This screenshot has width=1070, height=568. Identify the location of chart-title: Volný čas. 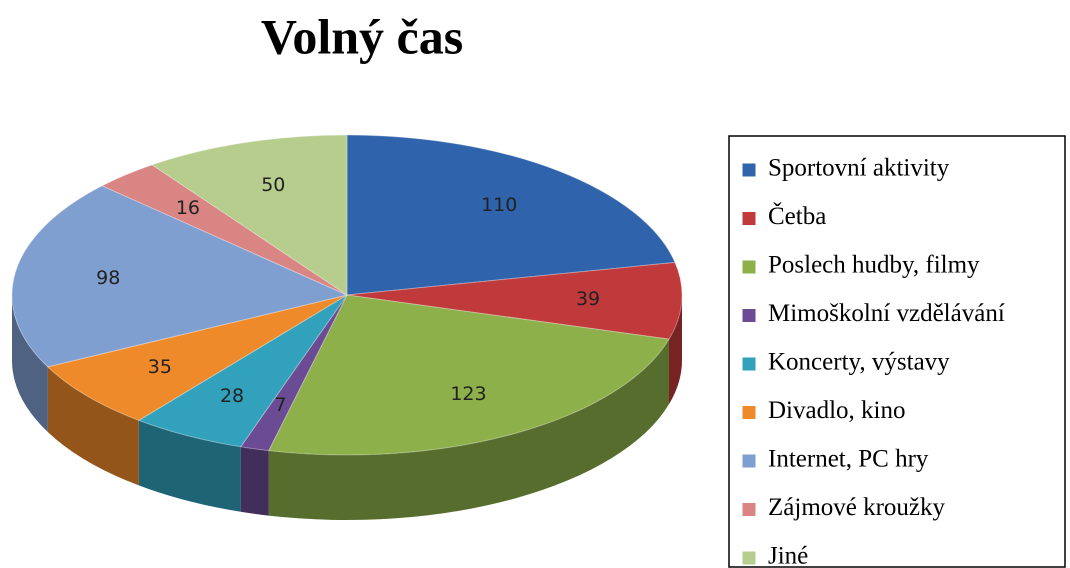
(362, 36).